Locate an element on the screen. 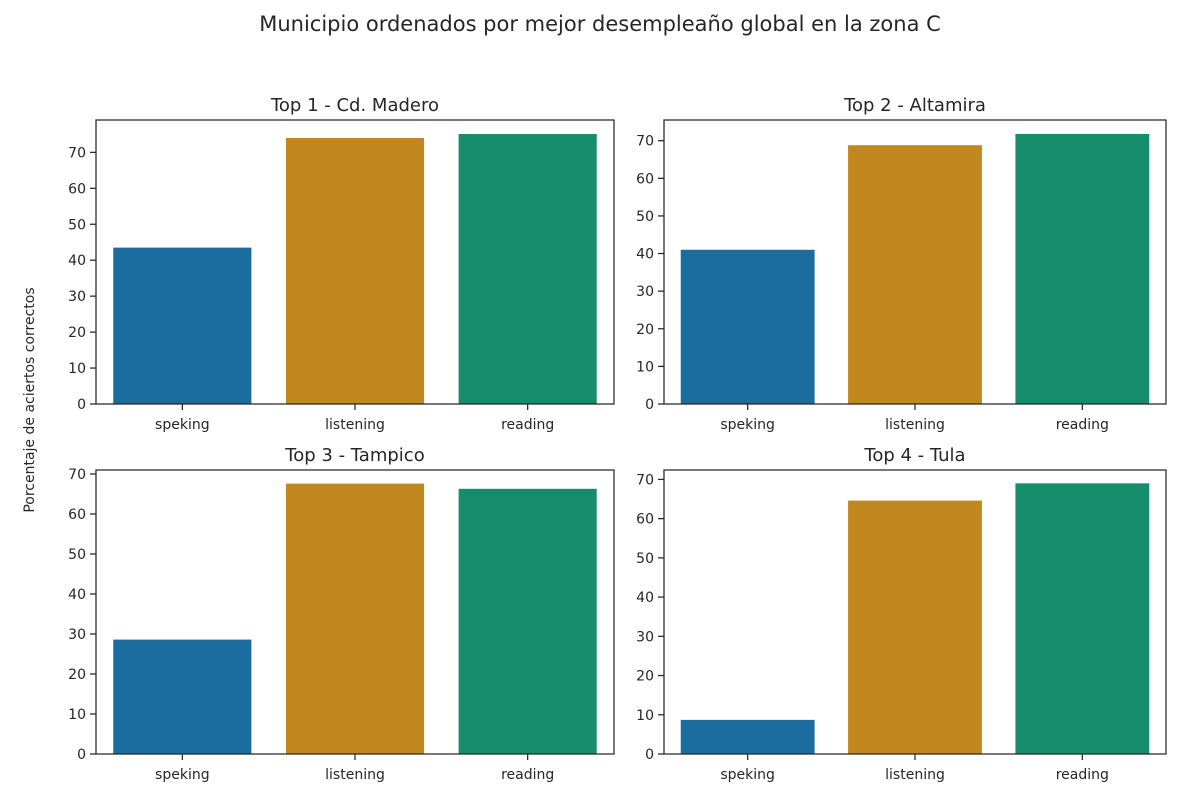  subplot-title: Top 4 - Tula is located at coordinates (914, 455).